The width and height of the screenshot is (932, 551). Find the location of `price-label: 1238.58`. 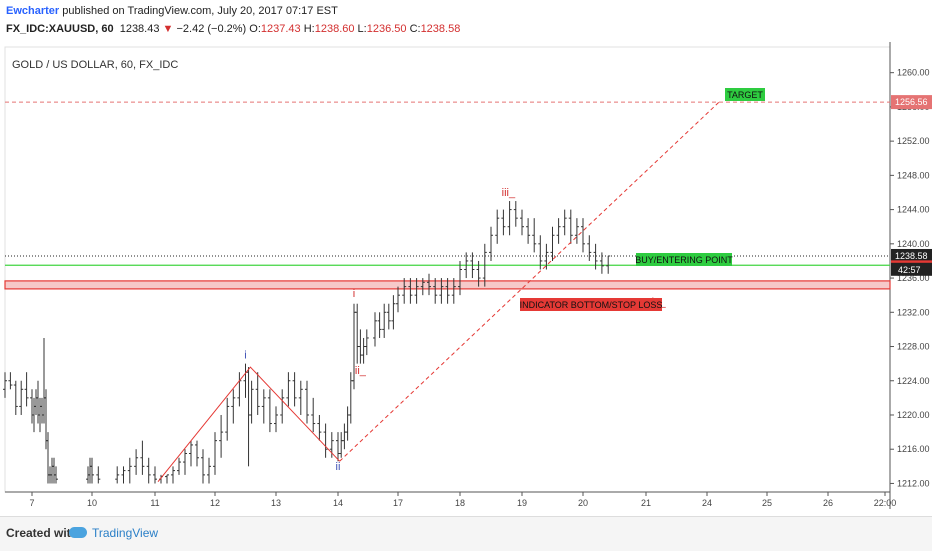

price-label: 1238.58 is located at coordinates (911, 256).